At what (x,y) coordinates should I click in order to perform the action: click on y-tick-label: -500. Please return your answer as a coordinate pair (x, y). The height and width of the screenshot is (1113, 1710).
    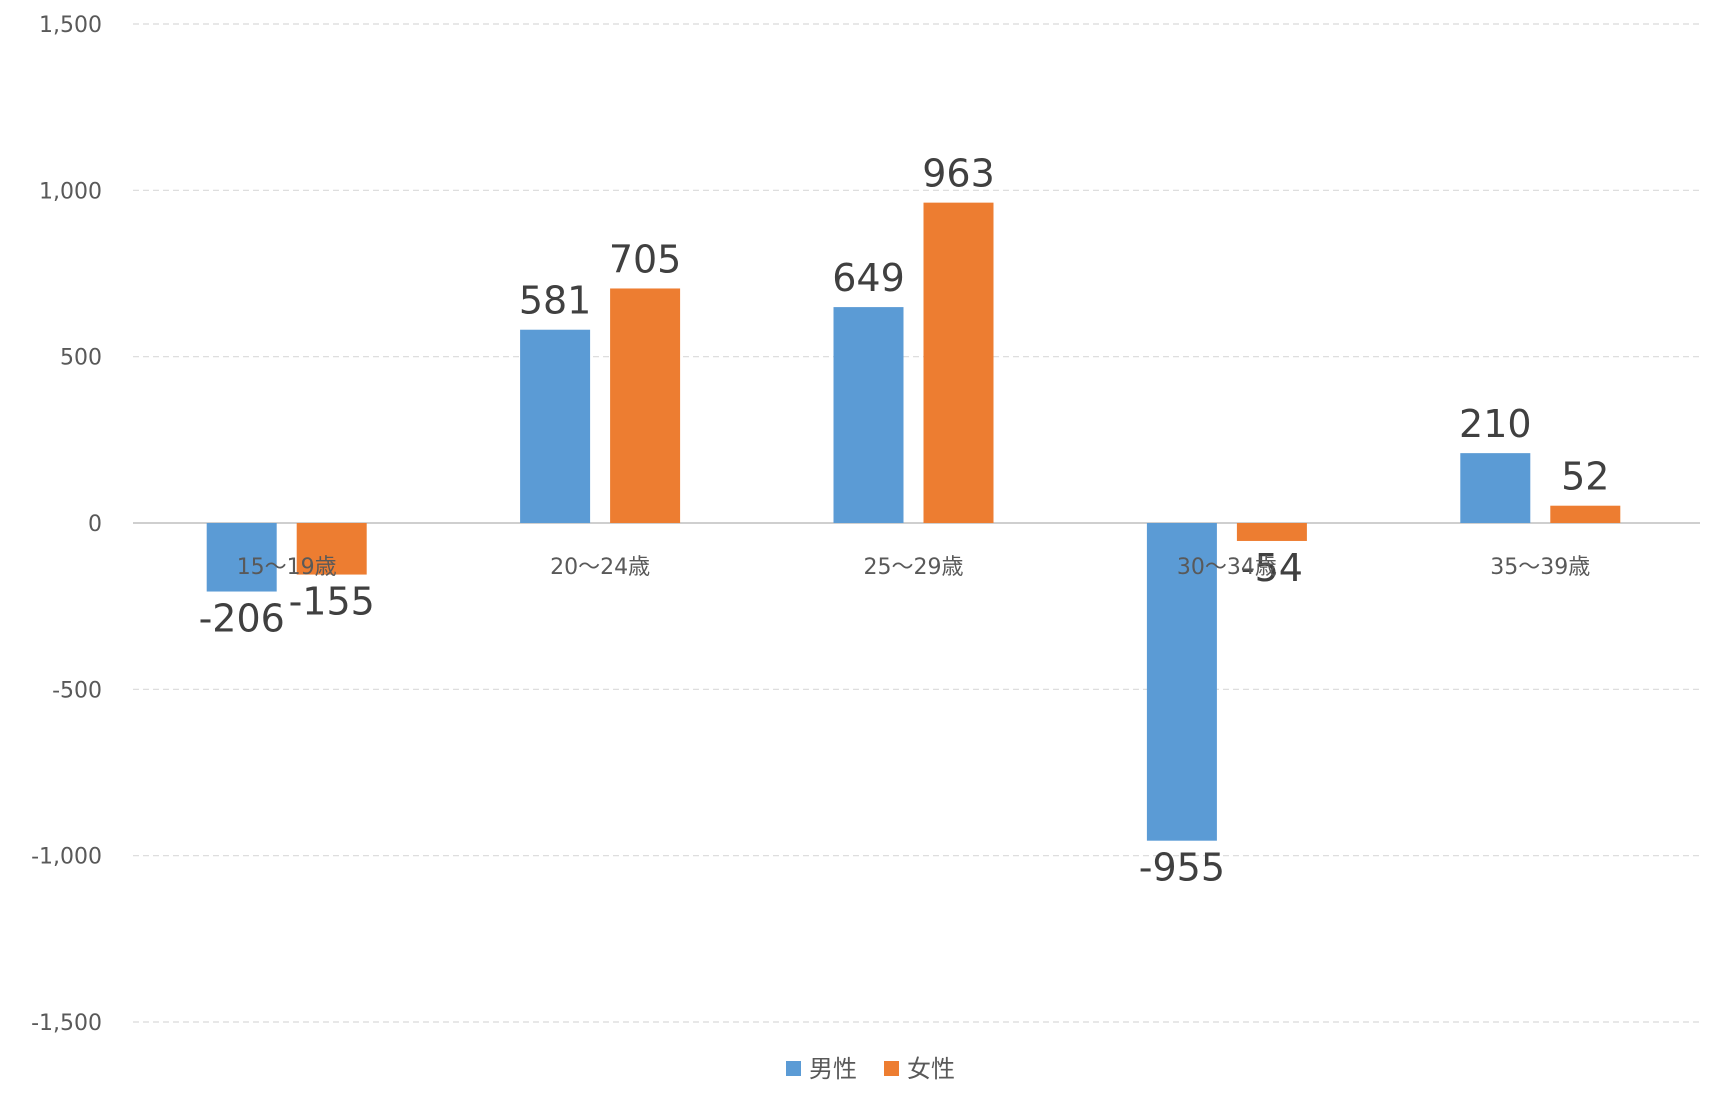
    Looking at the image, I should click on (77, 690).